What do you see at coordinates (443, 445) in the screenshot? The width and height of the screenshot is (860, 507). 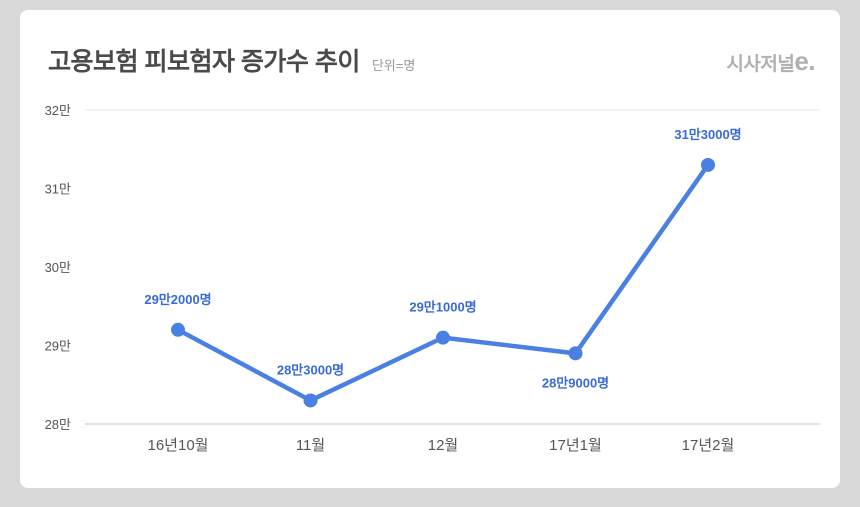 I see `x-tick-label: 12월` at bounding box center [443, 445].